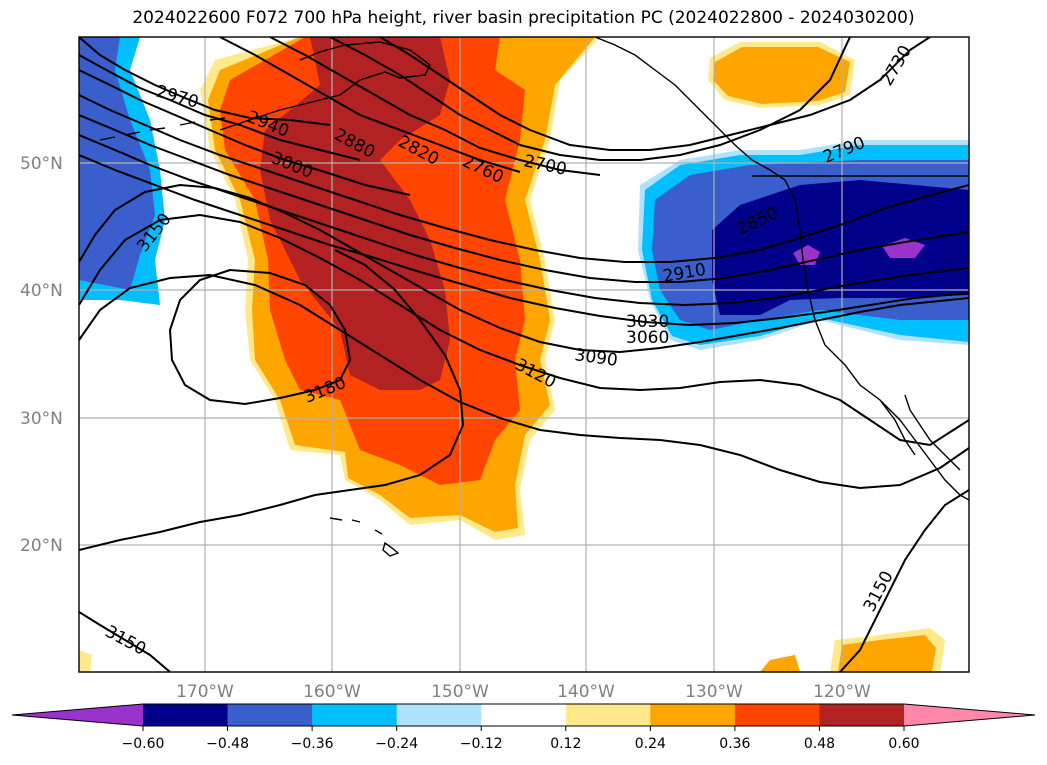 Image resolution: width=1047 pixels, height=765 pixels. I want to click on lat-label: 50°N, so click(41, 164).